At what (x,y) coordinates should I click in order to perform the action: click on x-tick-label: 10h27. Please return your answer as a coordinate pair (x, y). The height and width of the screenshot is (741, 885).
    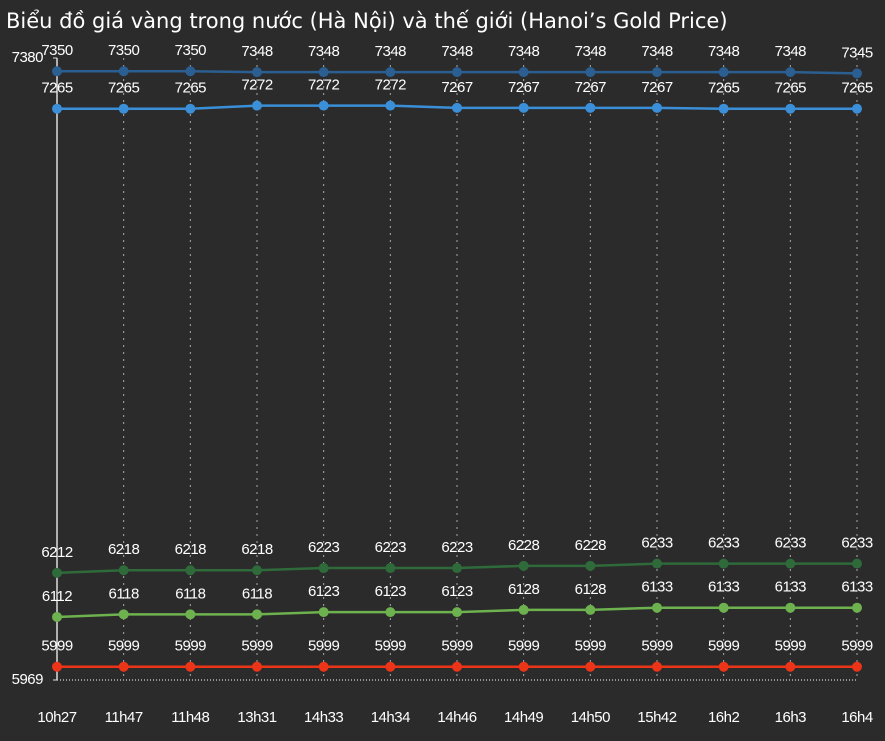
    Looking at the image, I should click on (56, 717).